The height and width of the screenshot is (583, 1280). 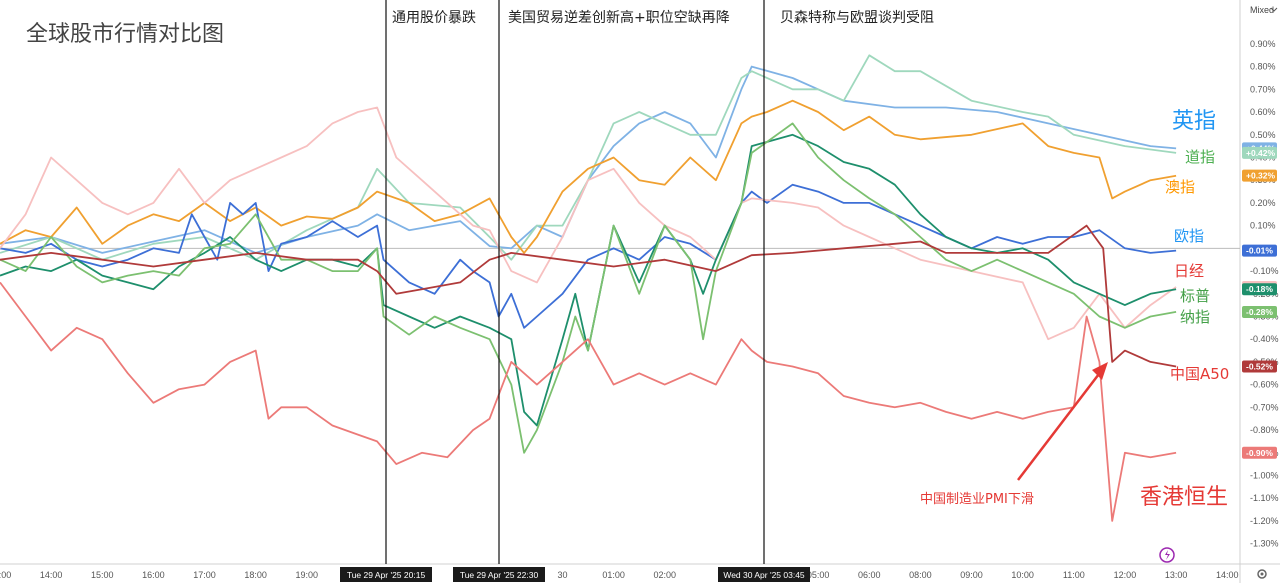 I want to click on x-highlight-label: Tue 29 Apr '25 20:15, so click(x=386, y=575).